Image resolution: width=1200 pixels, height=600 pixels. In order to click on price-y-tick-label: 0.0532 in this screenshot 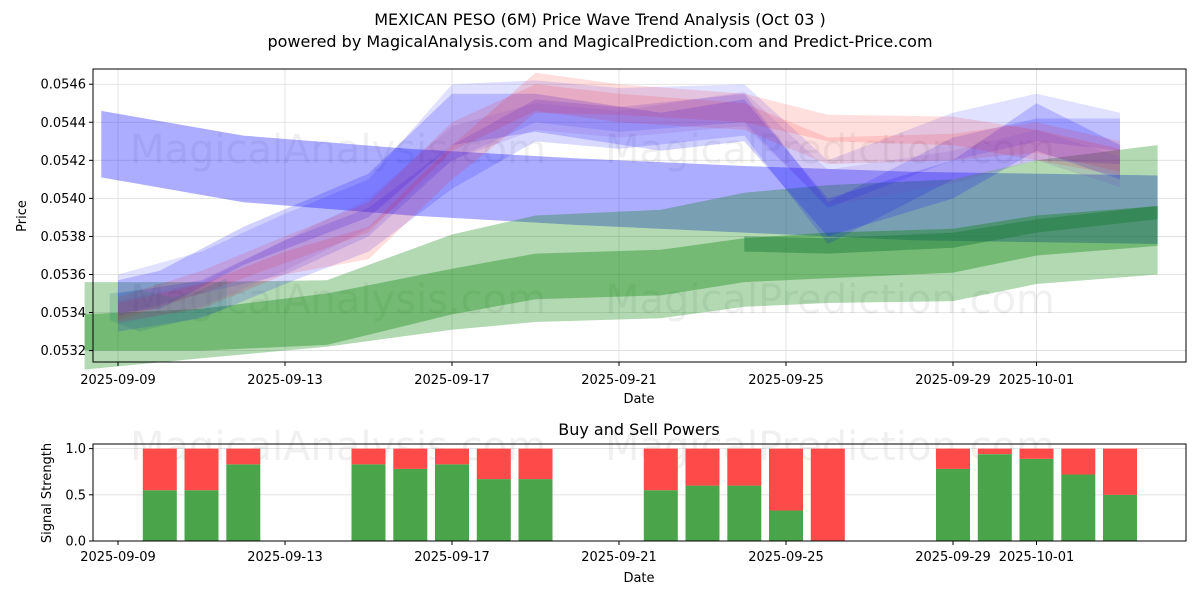, I will do `click(64, 351)`.